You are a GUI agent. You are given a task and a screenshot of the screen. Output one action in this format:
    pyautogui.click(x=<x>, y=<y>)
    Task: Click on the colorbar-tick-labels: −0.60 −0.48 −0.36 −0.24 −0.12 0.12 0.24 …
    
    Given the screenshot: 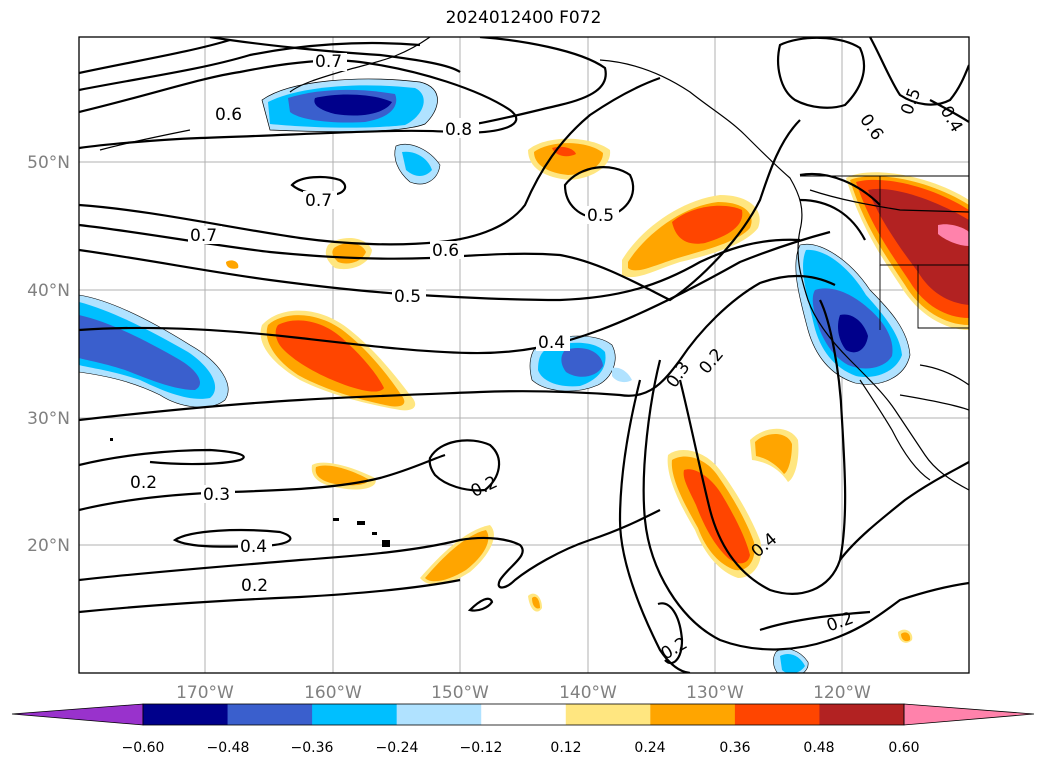 What is the action you would take?
    pyautogui.click(x=521, y=748)
    